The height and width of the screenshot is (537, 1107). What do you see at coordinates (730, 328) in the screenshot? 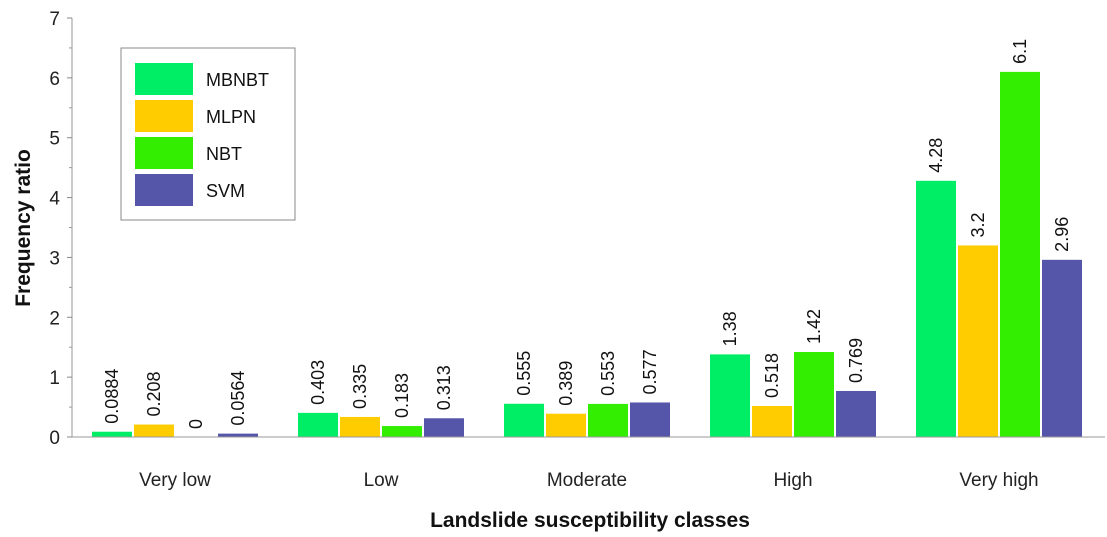
I see `data-label-mbnbt-high: 1.38` at bounding box center [730, 328].